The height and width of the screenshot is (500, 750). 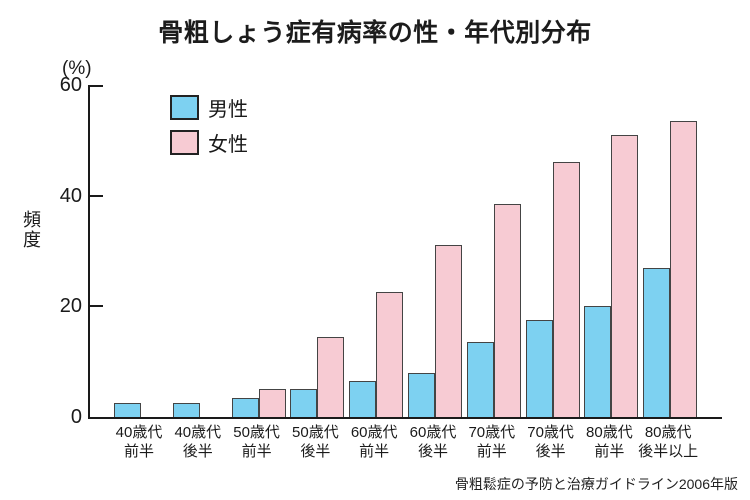 I want to click on x-label-line: 後半以上, so click(x=668, y=451).